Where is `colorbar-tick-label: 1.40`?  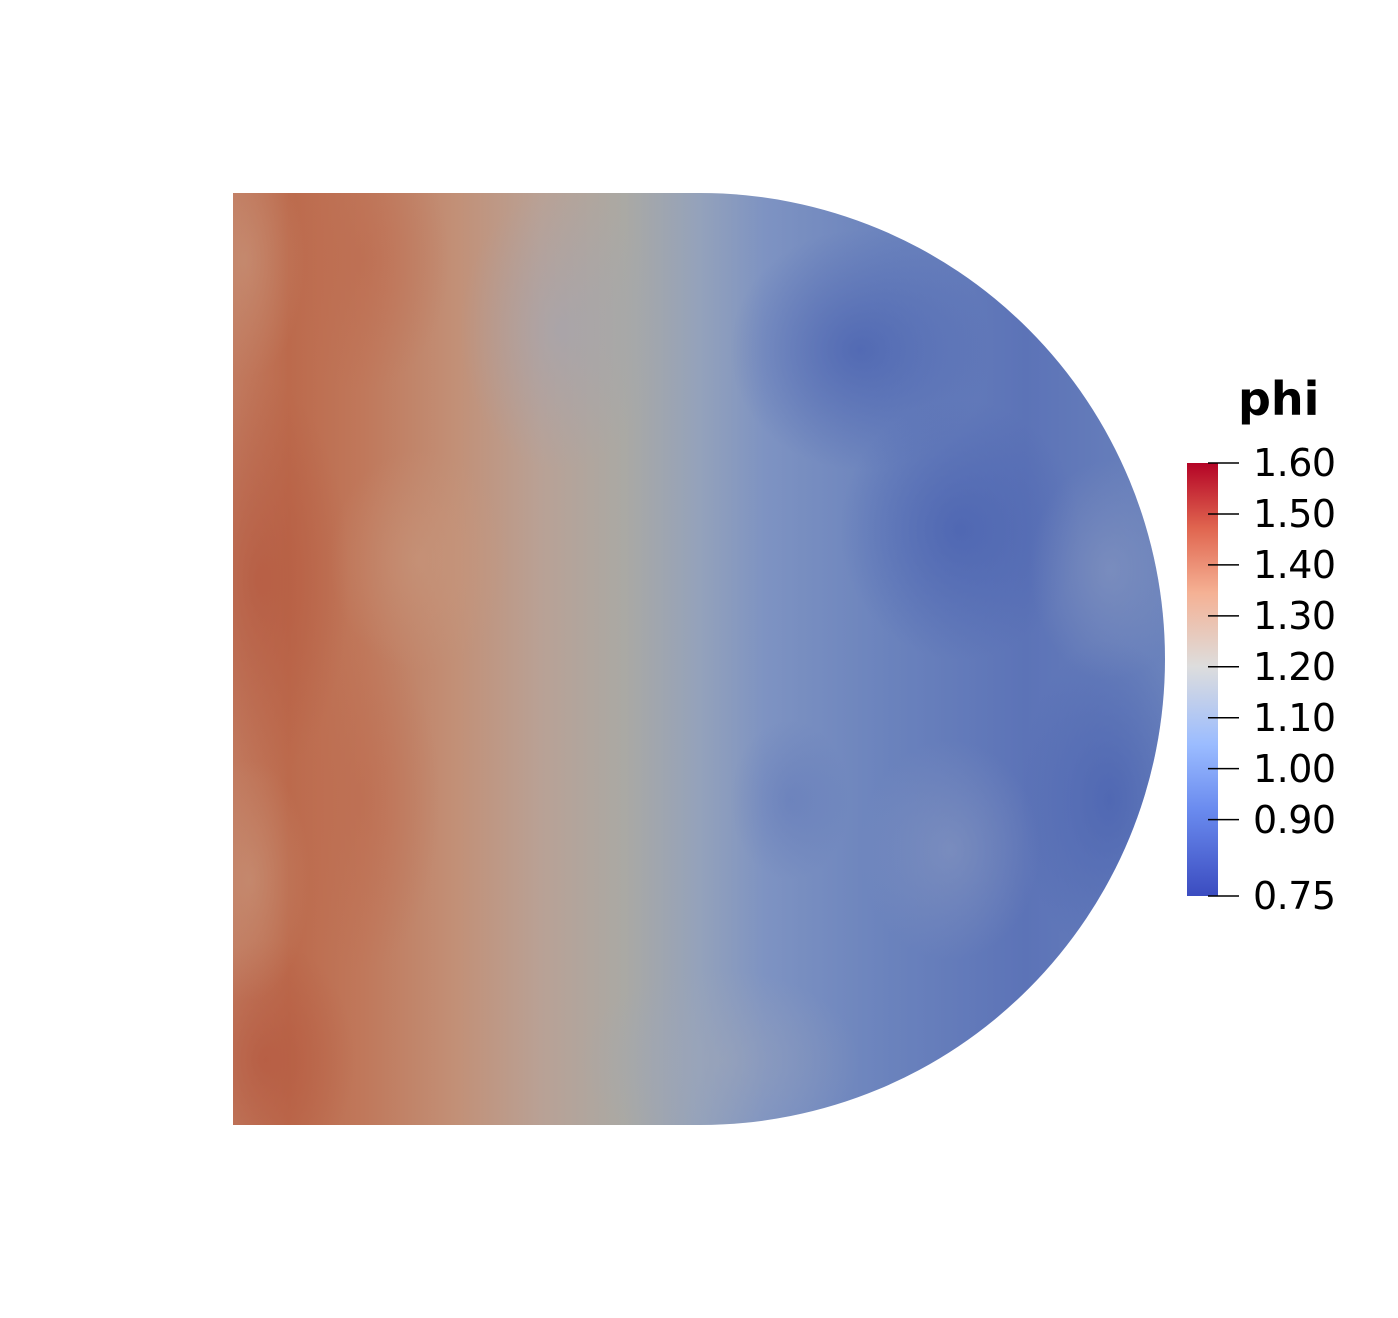 colorbar-tick-label: 1.40 is located at coordinates (1294, 564).